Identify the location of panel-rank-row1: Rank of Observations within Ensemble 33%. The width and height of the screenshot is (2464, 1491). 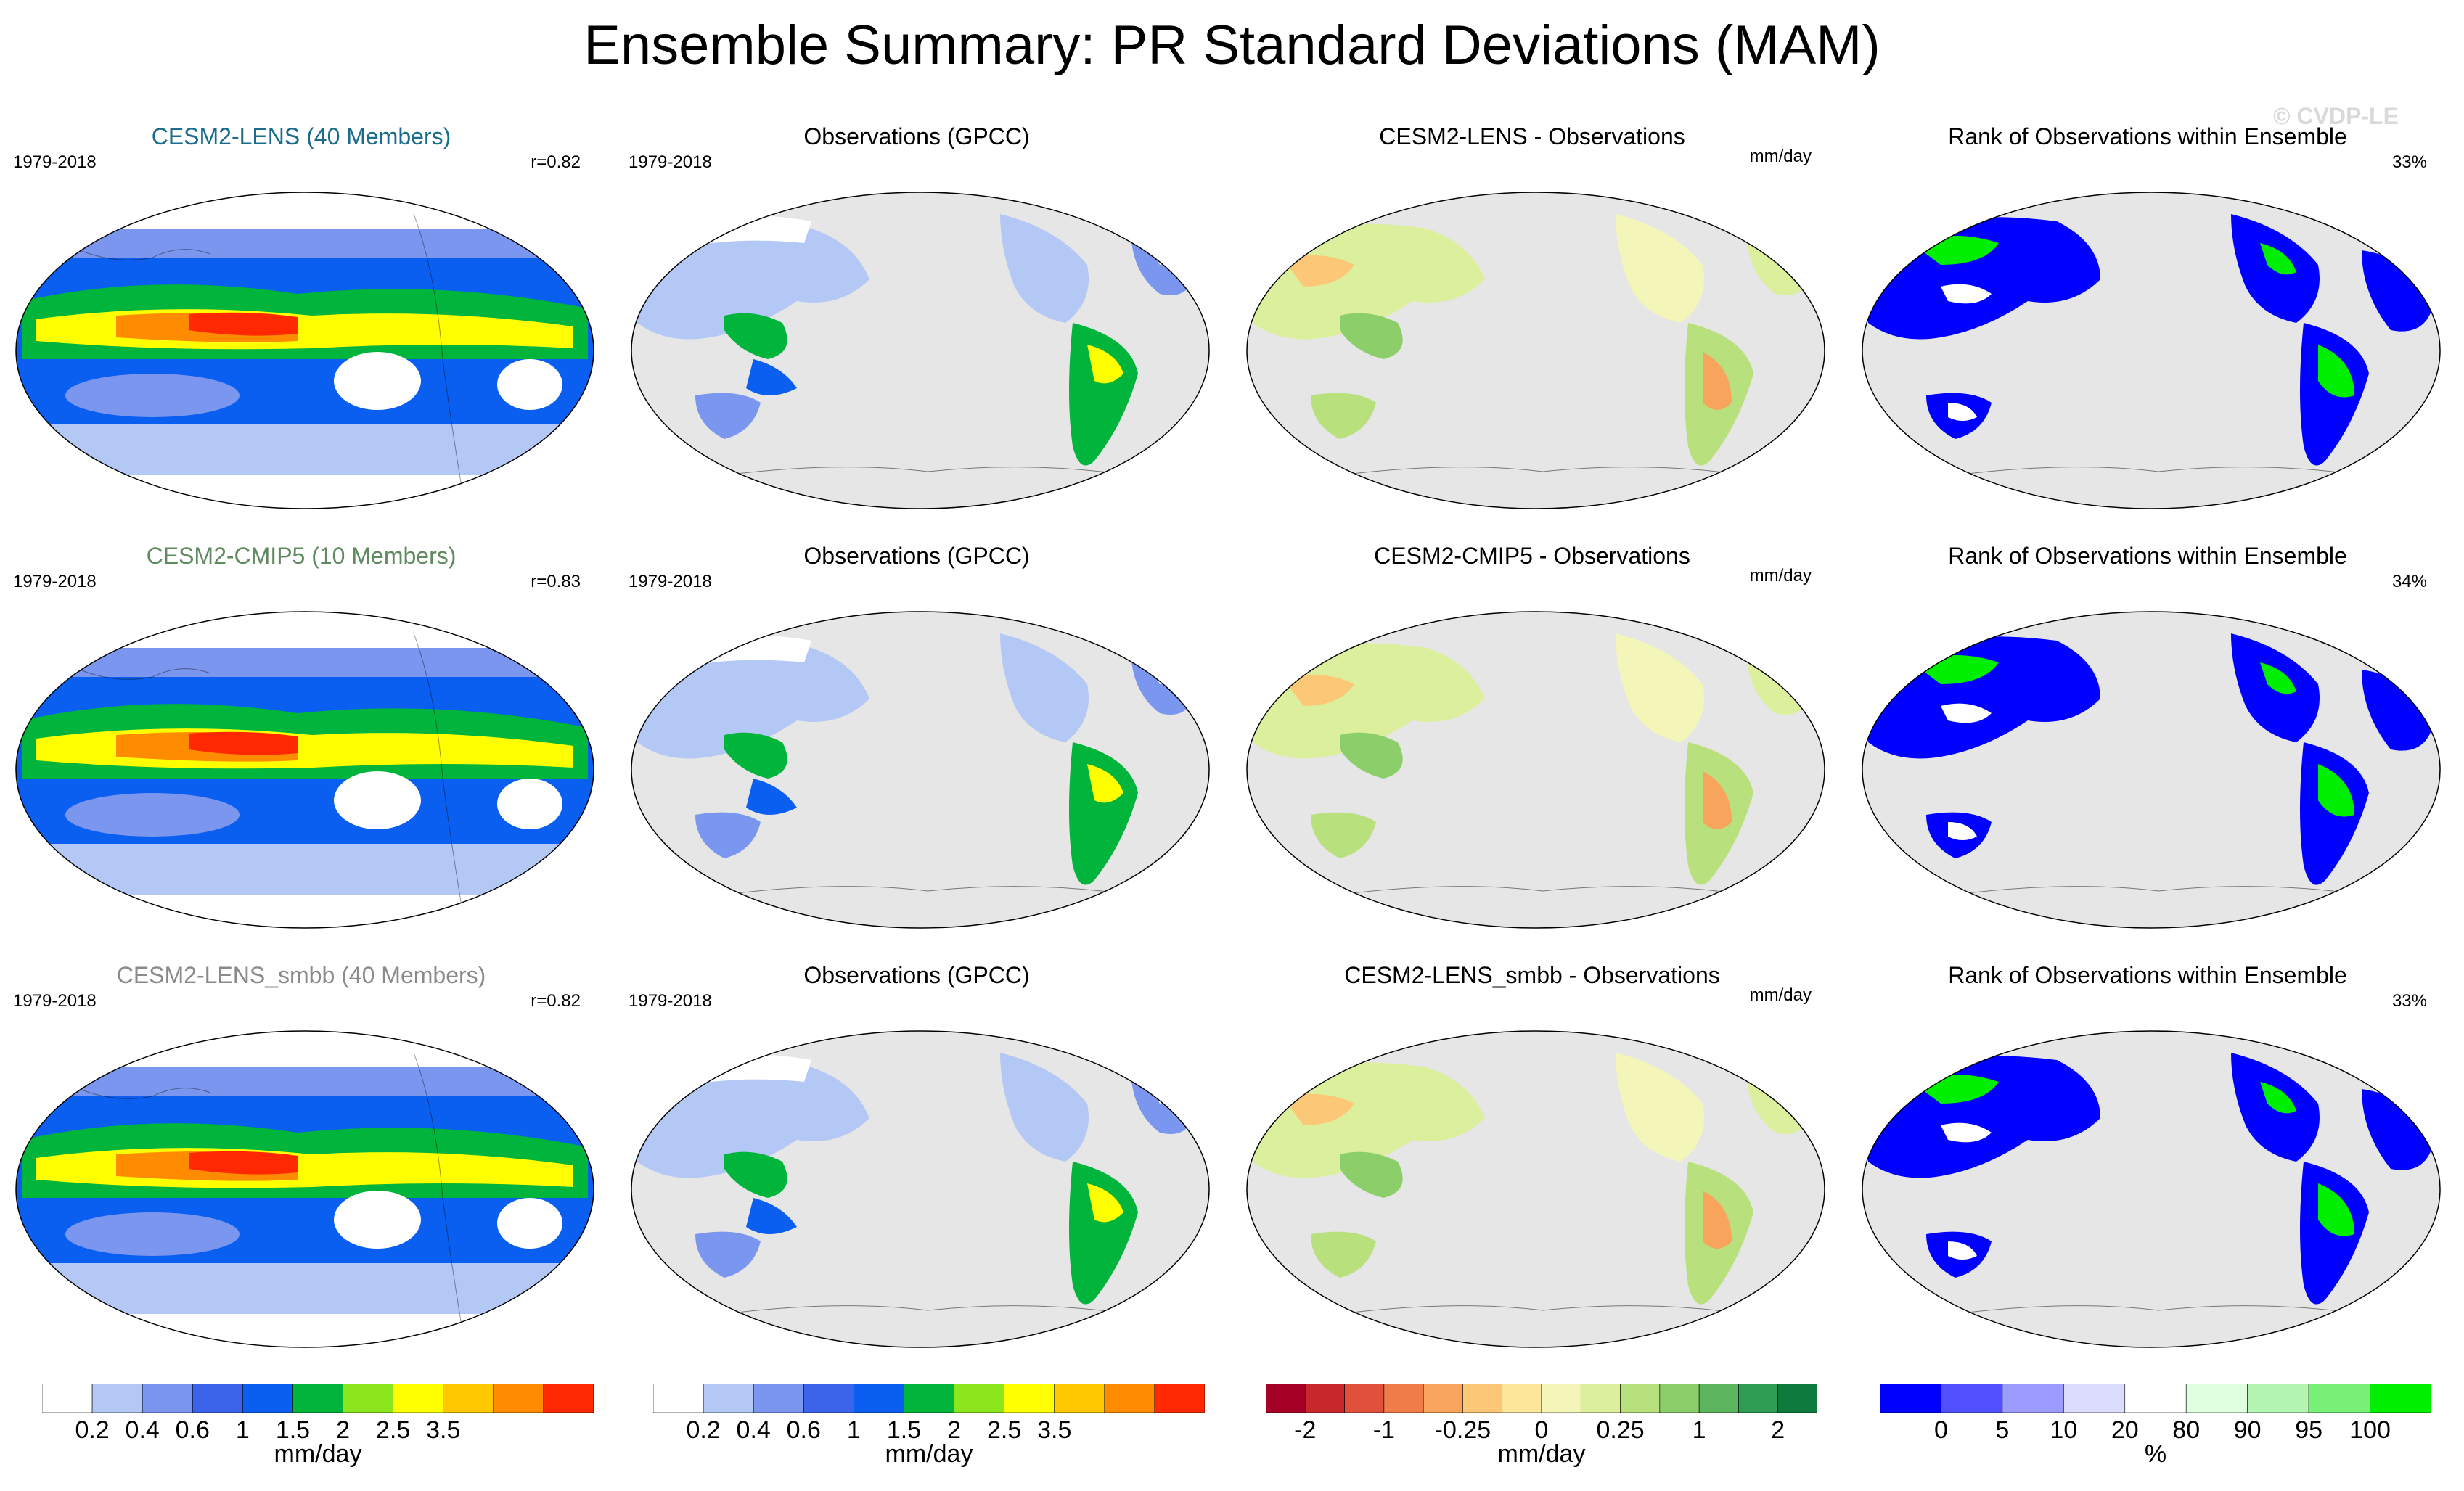
(2147, 312).